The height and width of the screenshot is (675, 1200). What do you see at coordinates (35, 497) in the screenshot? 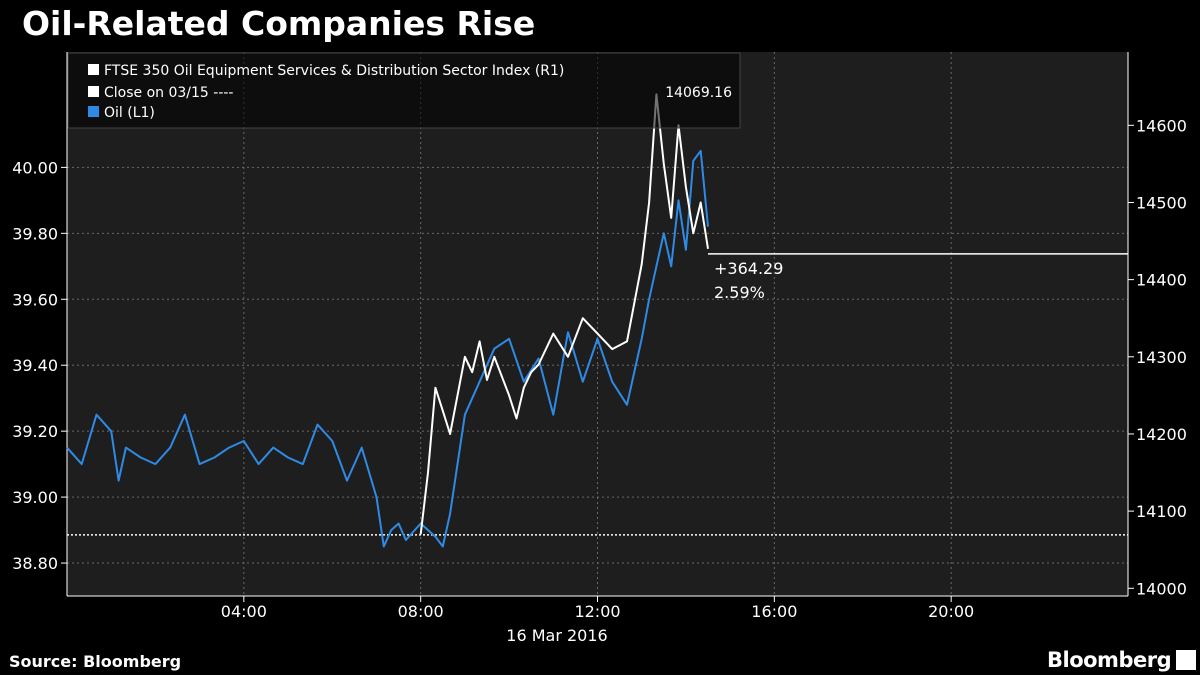
I see `y-left-tick-label: 39.00` at bounding box center [35, 497].